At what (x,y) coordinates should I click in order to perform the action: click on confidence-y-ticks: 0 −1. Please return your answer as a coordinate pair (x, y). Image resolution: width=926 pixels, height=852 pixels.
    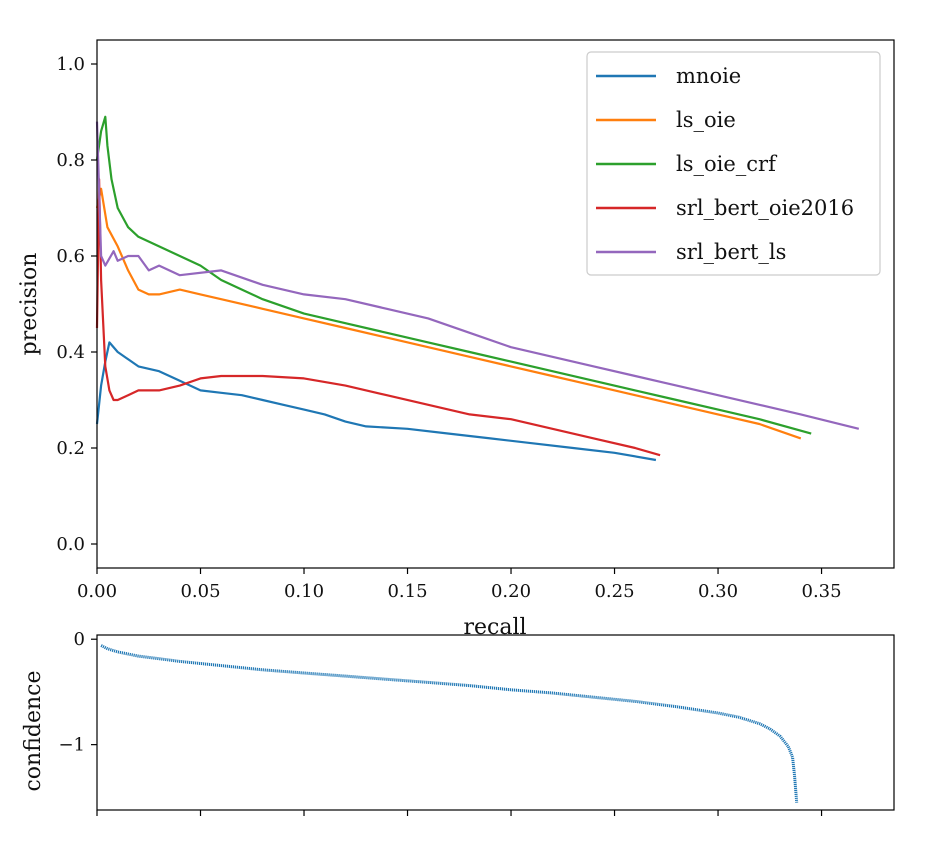
    Looking at the image, I should click on (77, 692).